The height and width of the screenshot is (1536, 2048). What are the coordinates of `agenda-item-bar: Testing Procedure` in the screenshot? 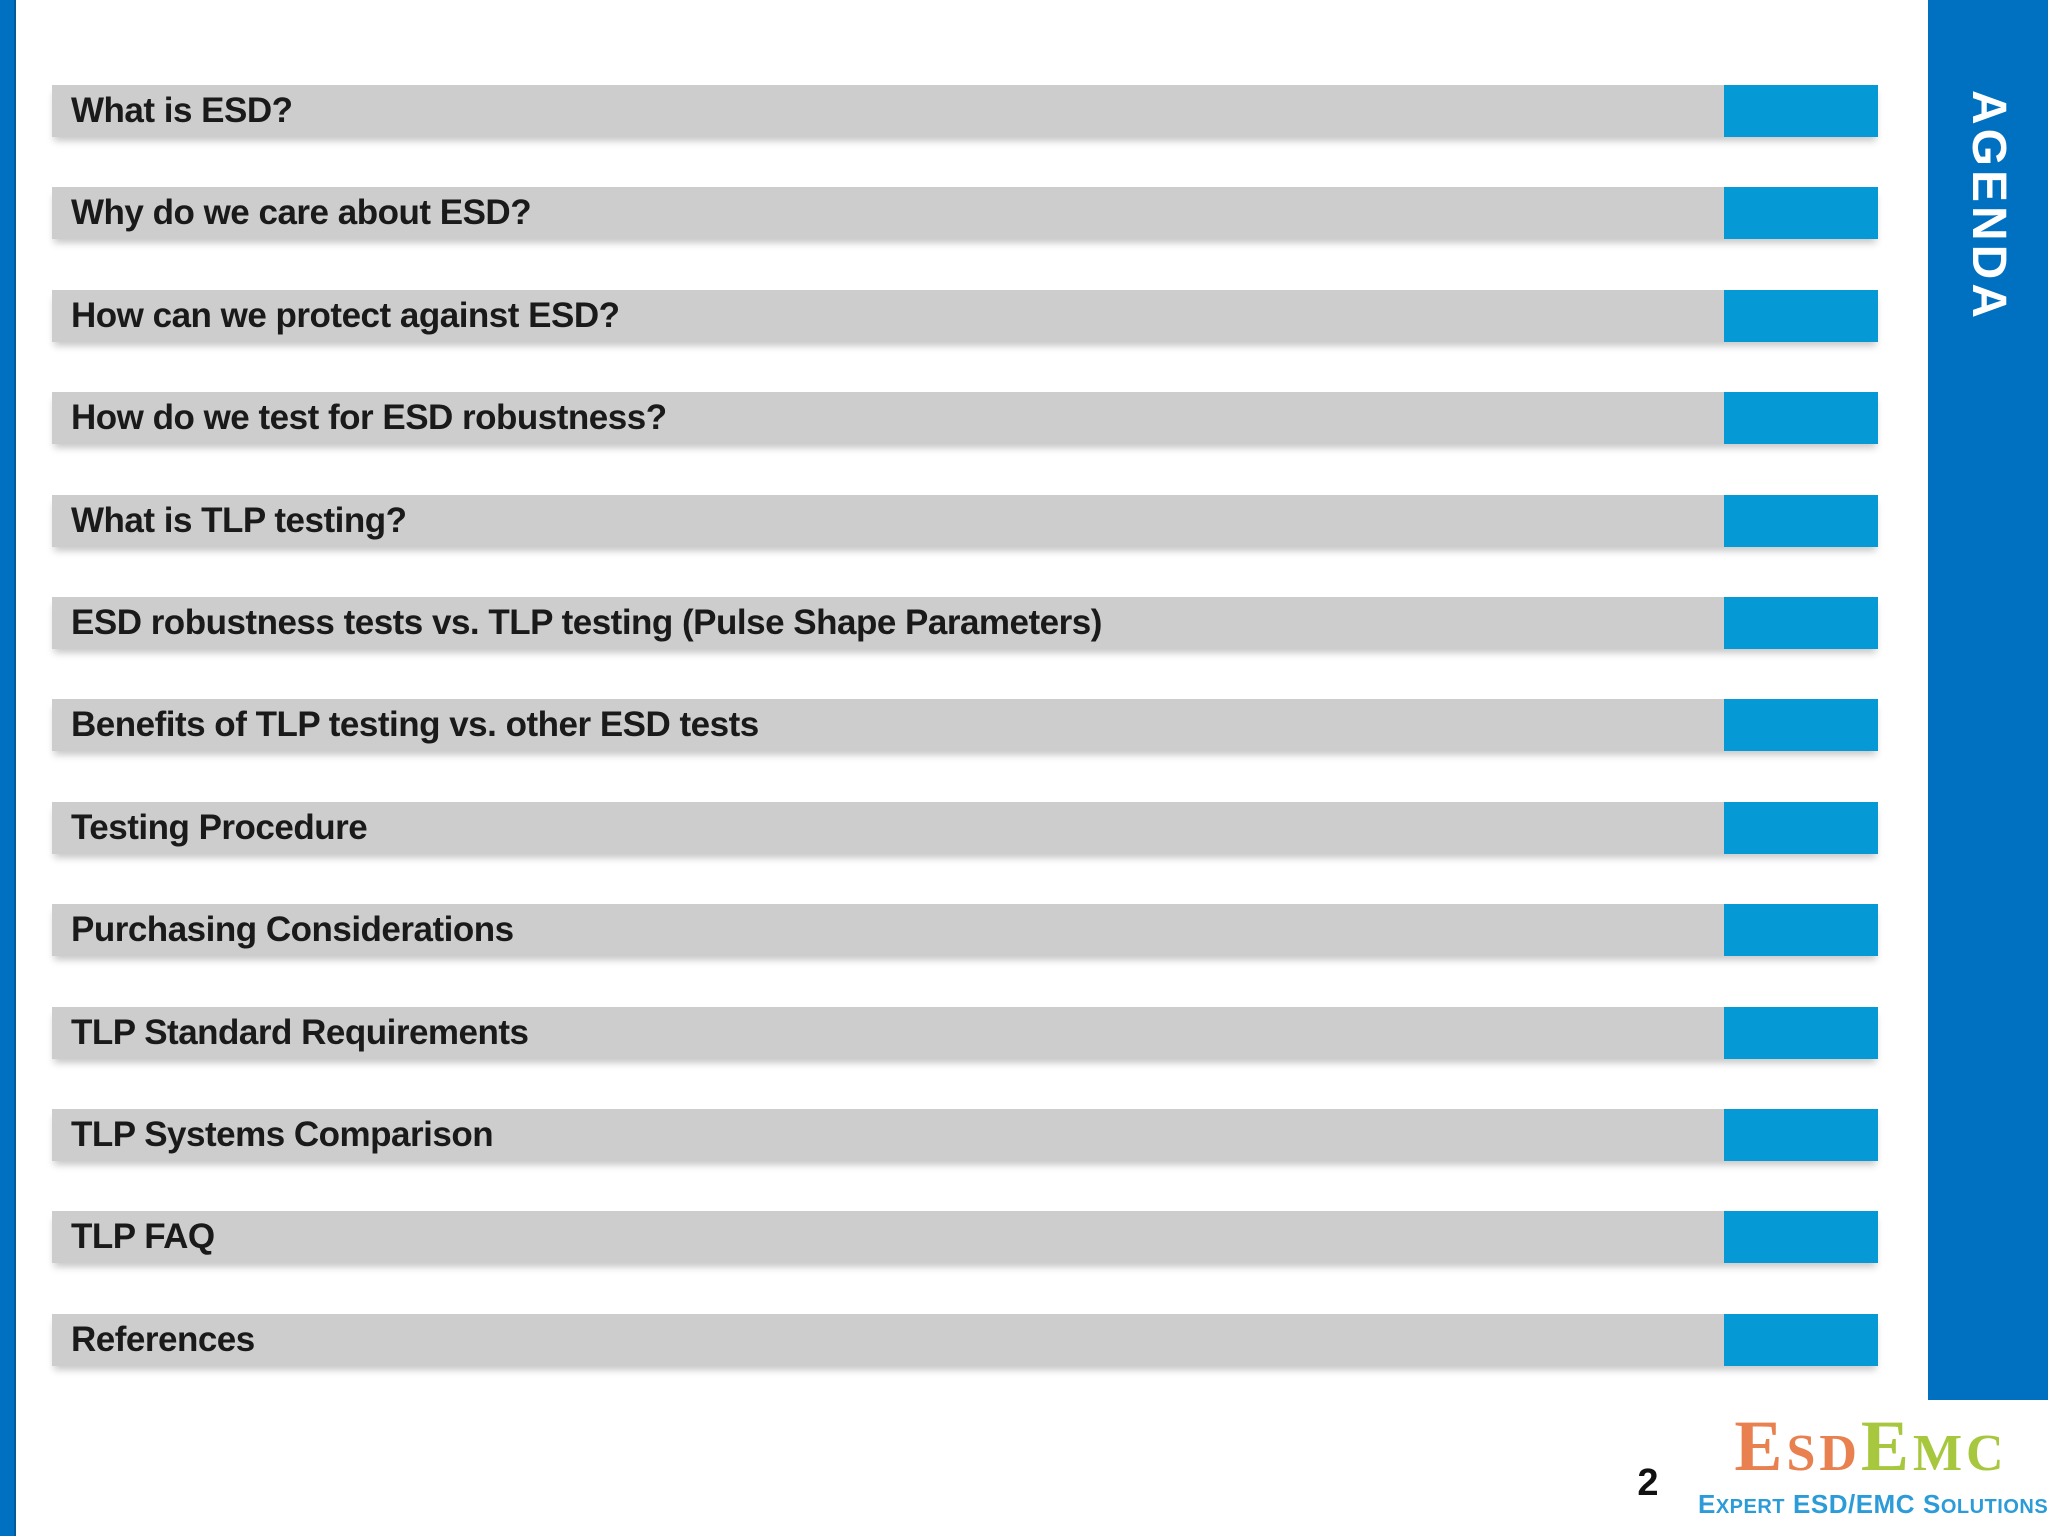 It's located at (888, 828).